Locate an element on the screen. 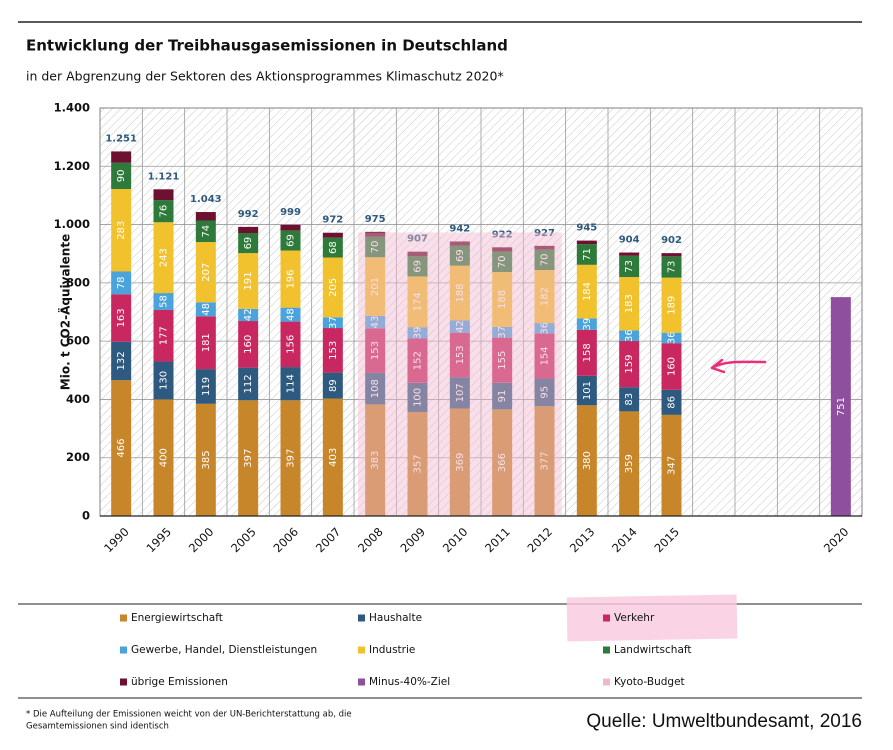  segment-label: 181 is located at coordinates (206, 342).